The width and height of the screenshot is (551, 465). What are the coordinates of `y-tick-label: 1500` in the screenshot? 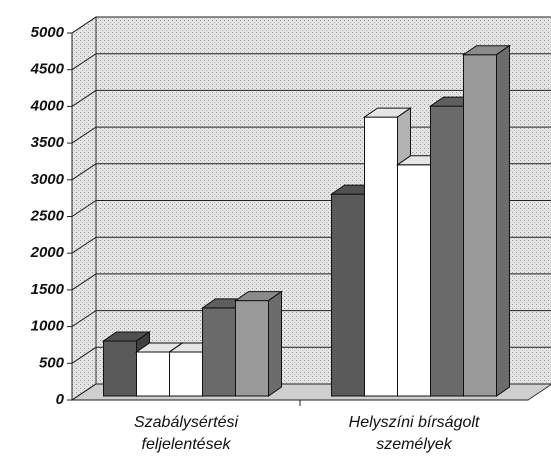 It's located at (48, 289).